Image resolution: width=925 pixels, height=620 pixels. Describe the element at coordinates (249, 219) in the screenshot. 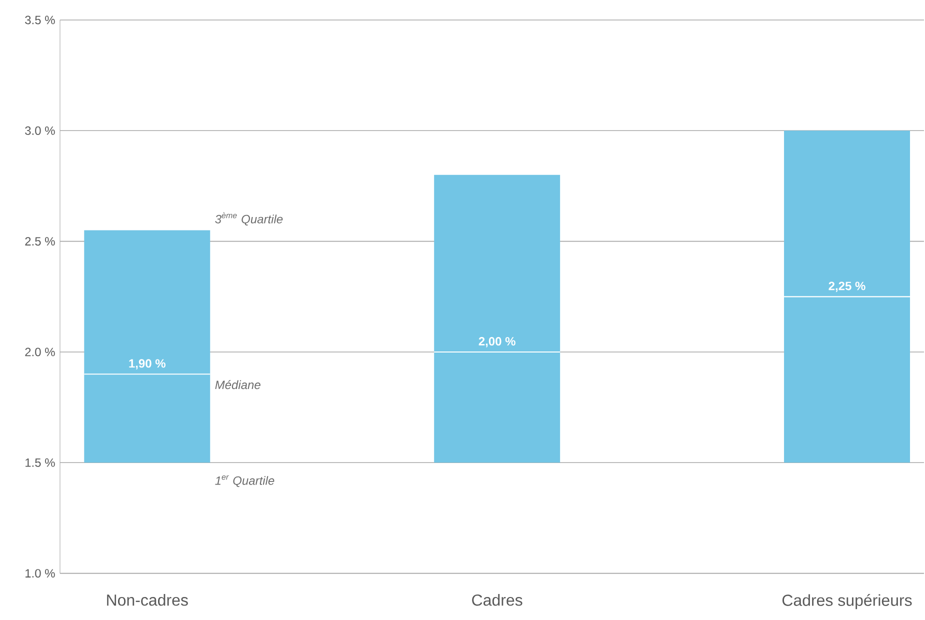

I see `annotation: 3$^{ème}$ Quartile` at that location.